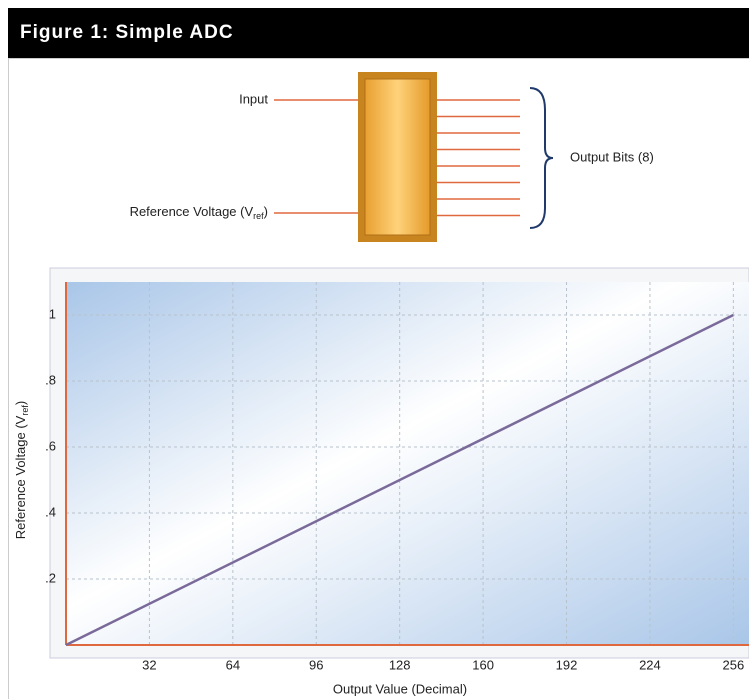 This screenshot has width=749, height=699. Describe the element at coordinates (50, 511) in the screenshot. I see `y-tick-label: .4` at that location.